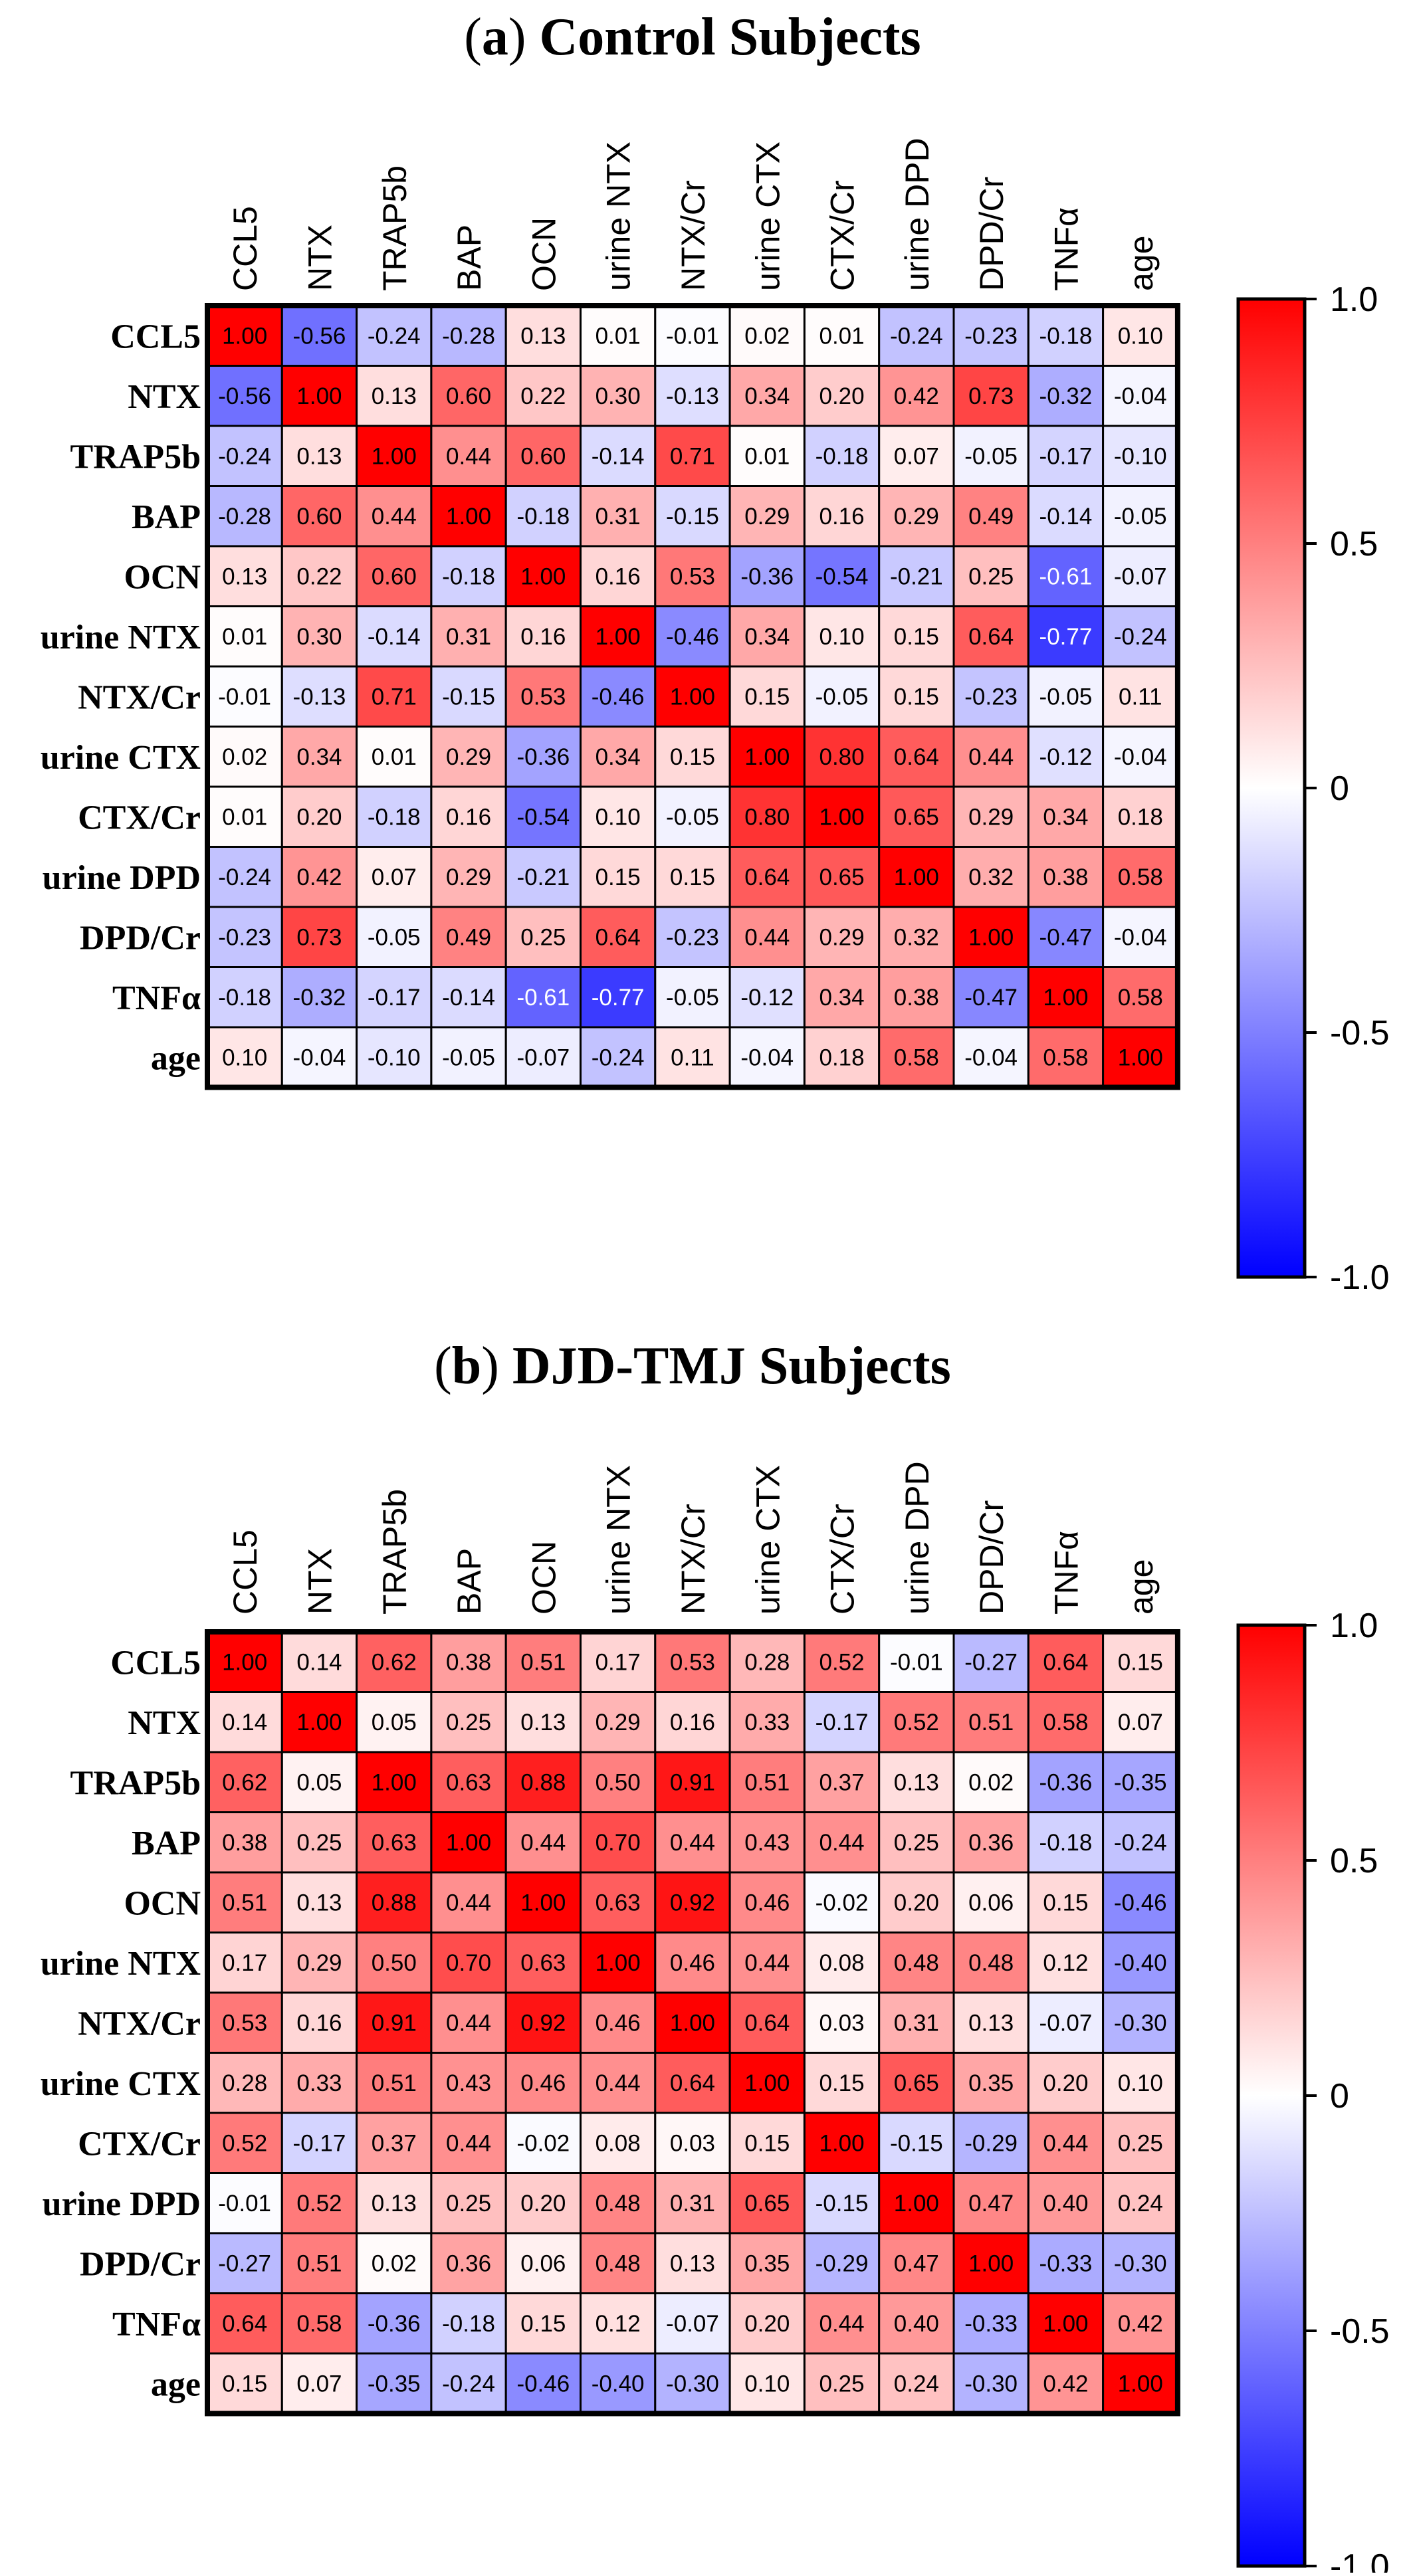 The height and width of the screenshot is (2576, 1413). Describe the element at coordinates (121, 638) in the screenshot. I see `row-label: urine NTX` at that location.